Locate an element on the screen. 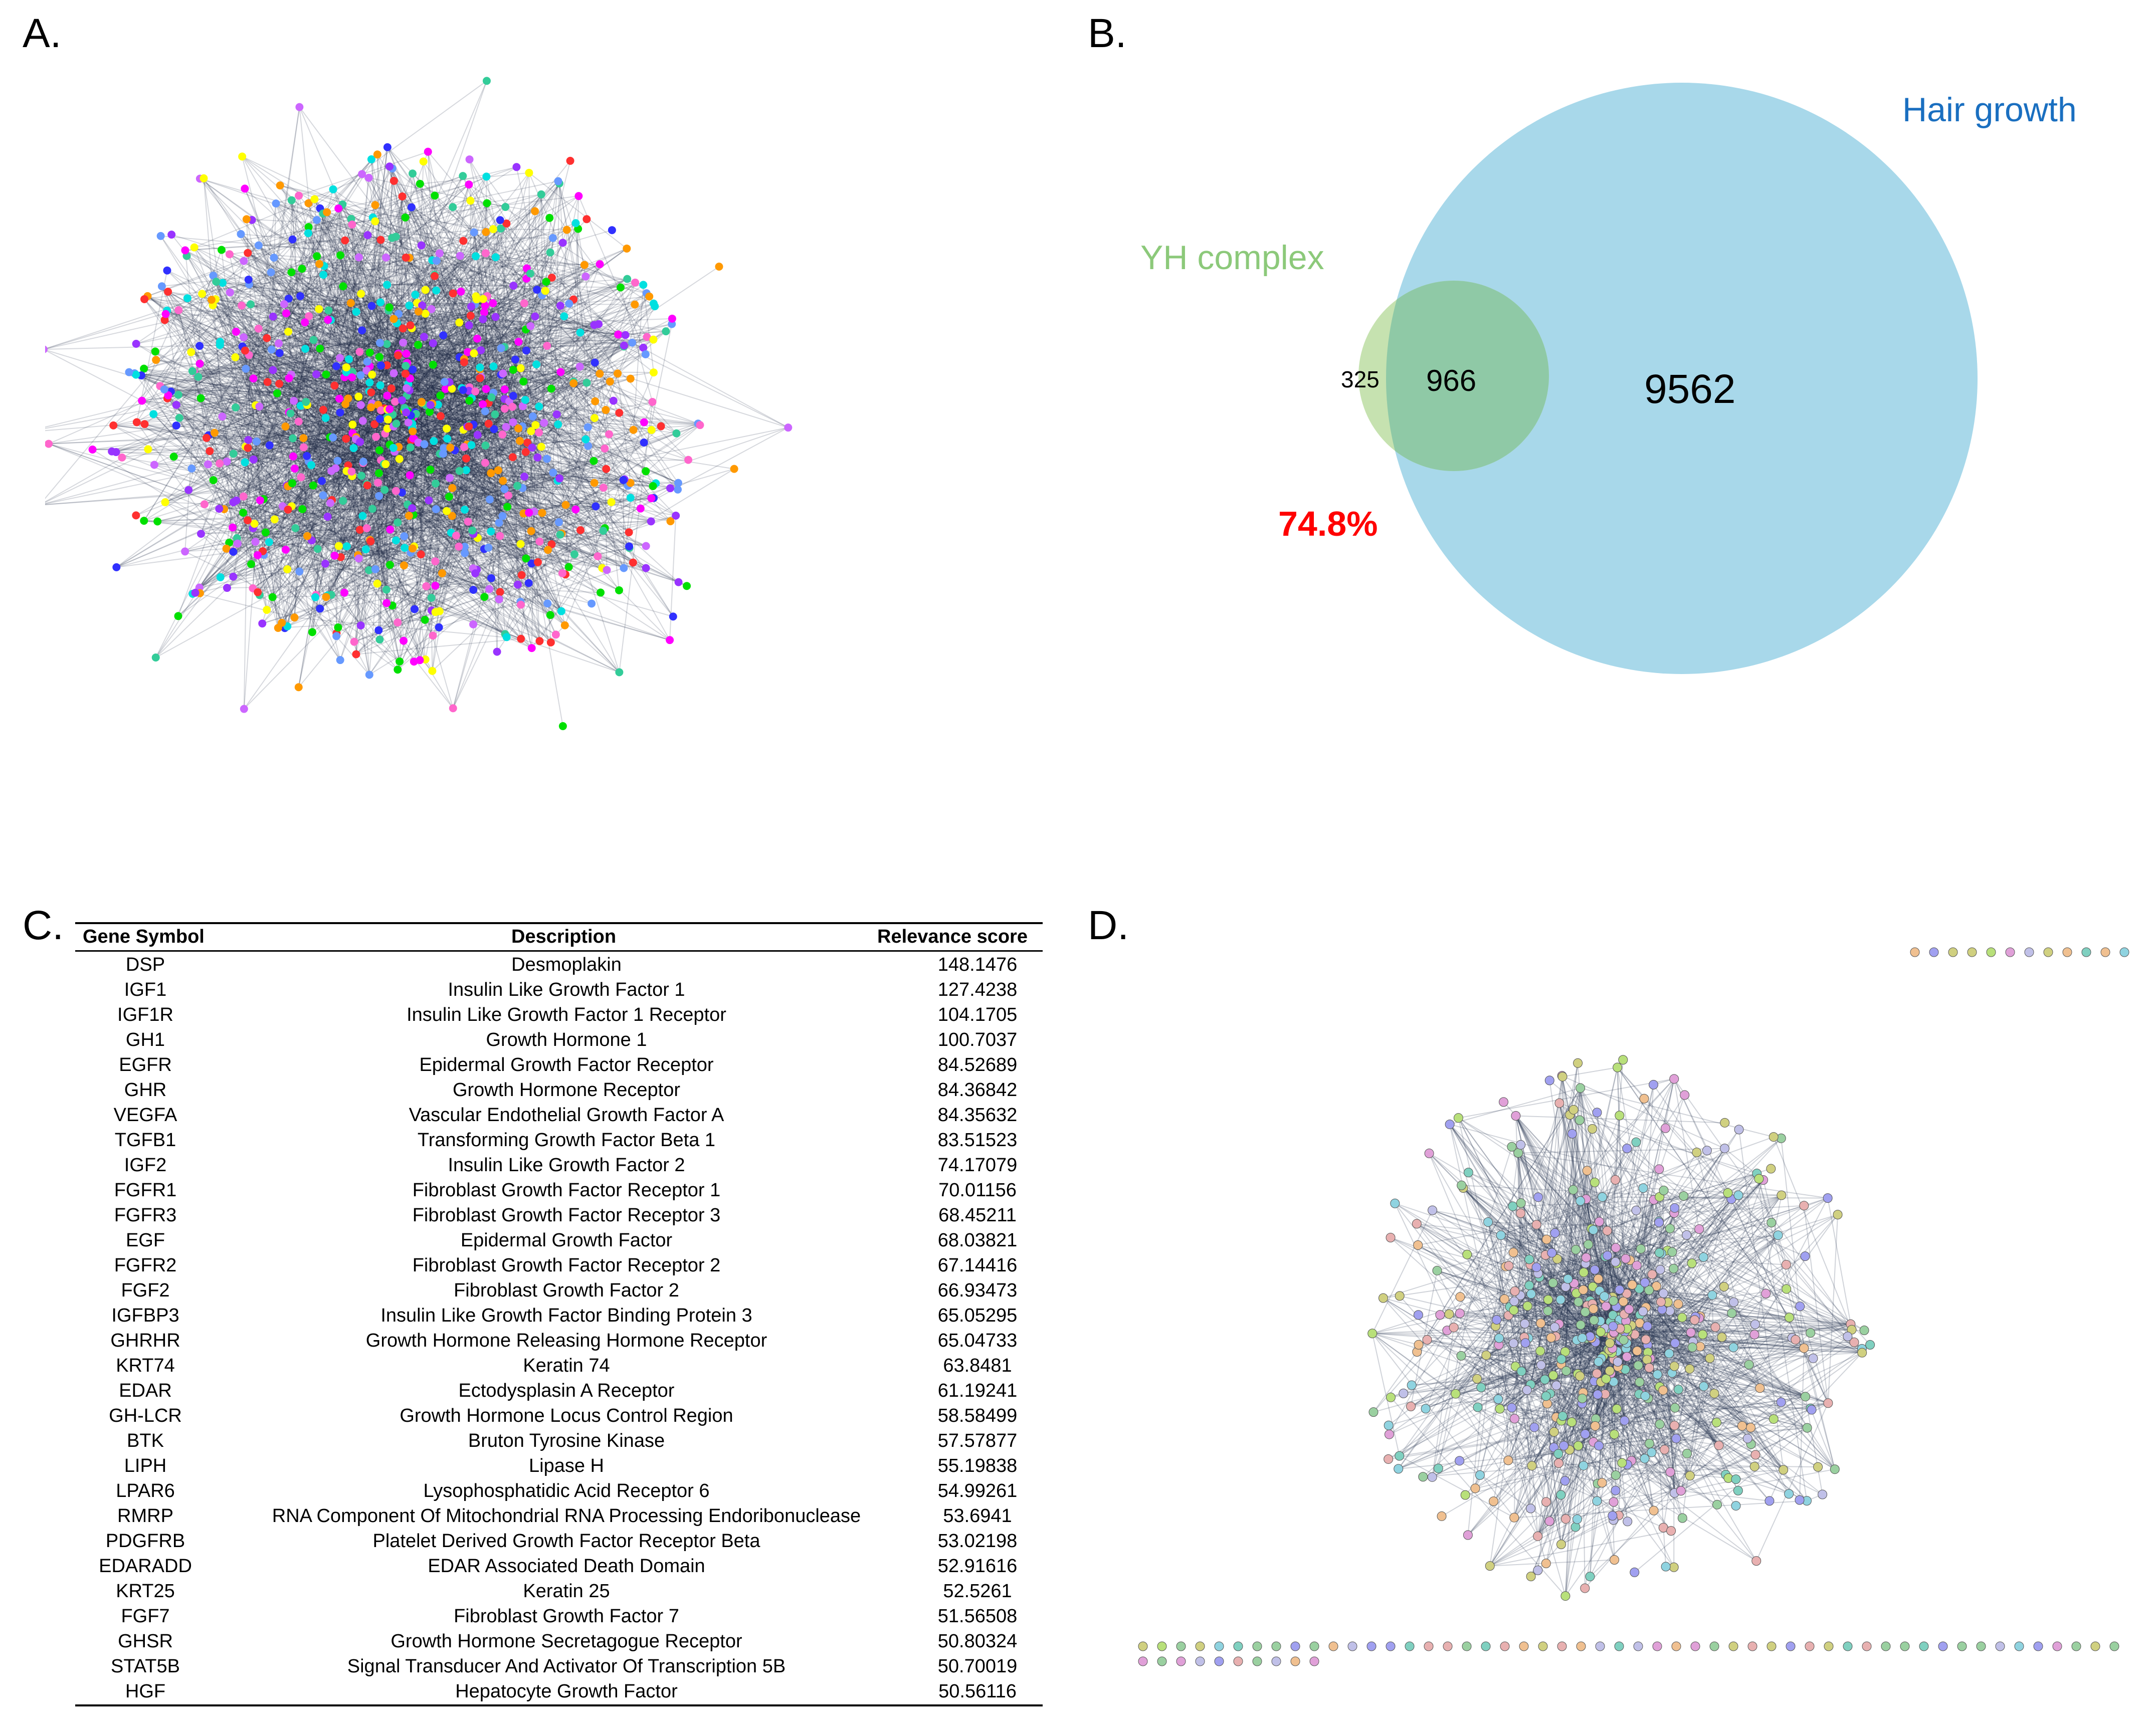 This screenshot has width=2156, height=1734. cell-relevance-score: 55.19838 is located at coordinates (977, 1465).